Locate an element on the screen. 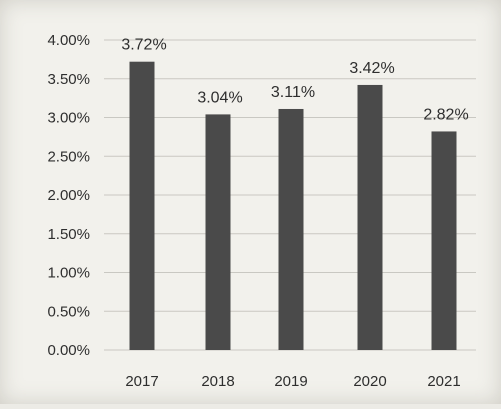  y-tick-label: 1.00% is located at coordinates (68, 273).